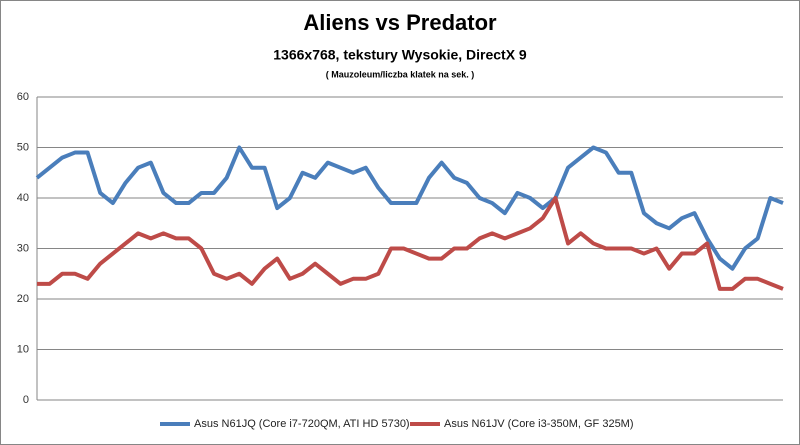 This screenshot has height=445, width=800. I want to click on y-tick-label: 50, so click(23, 147).